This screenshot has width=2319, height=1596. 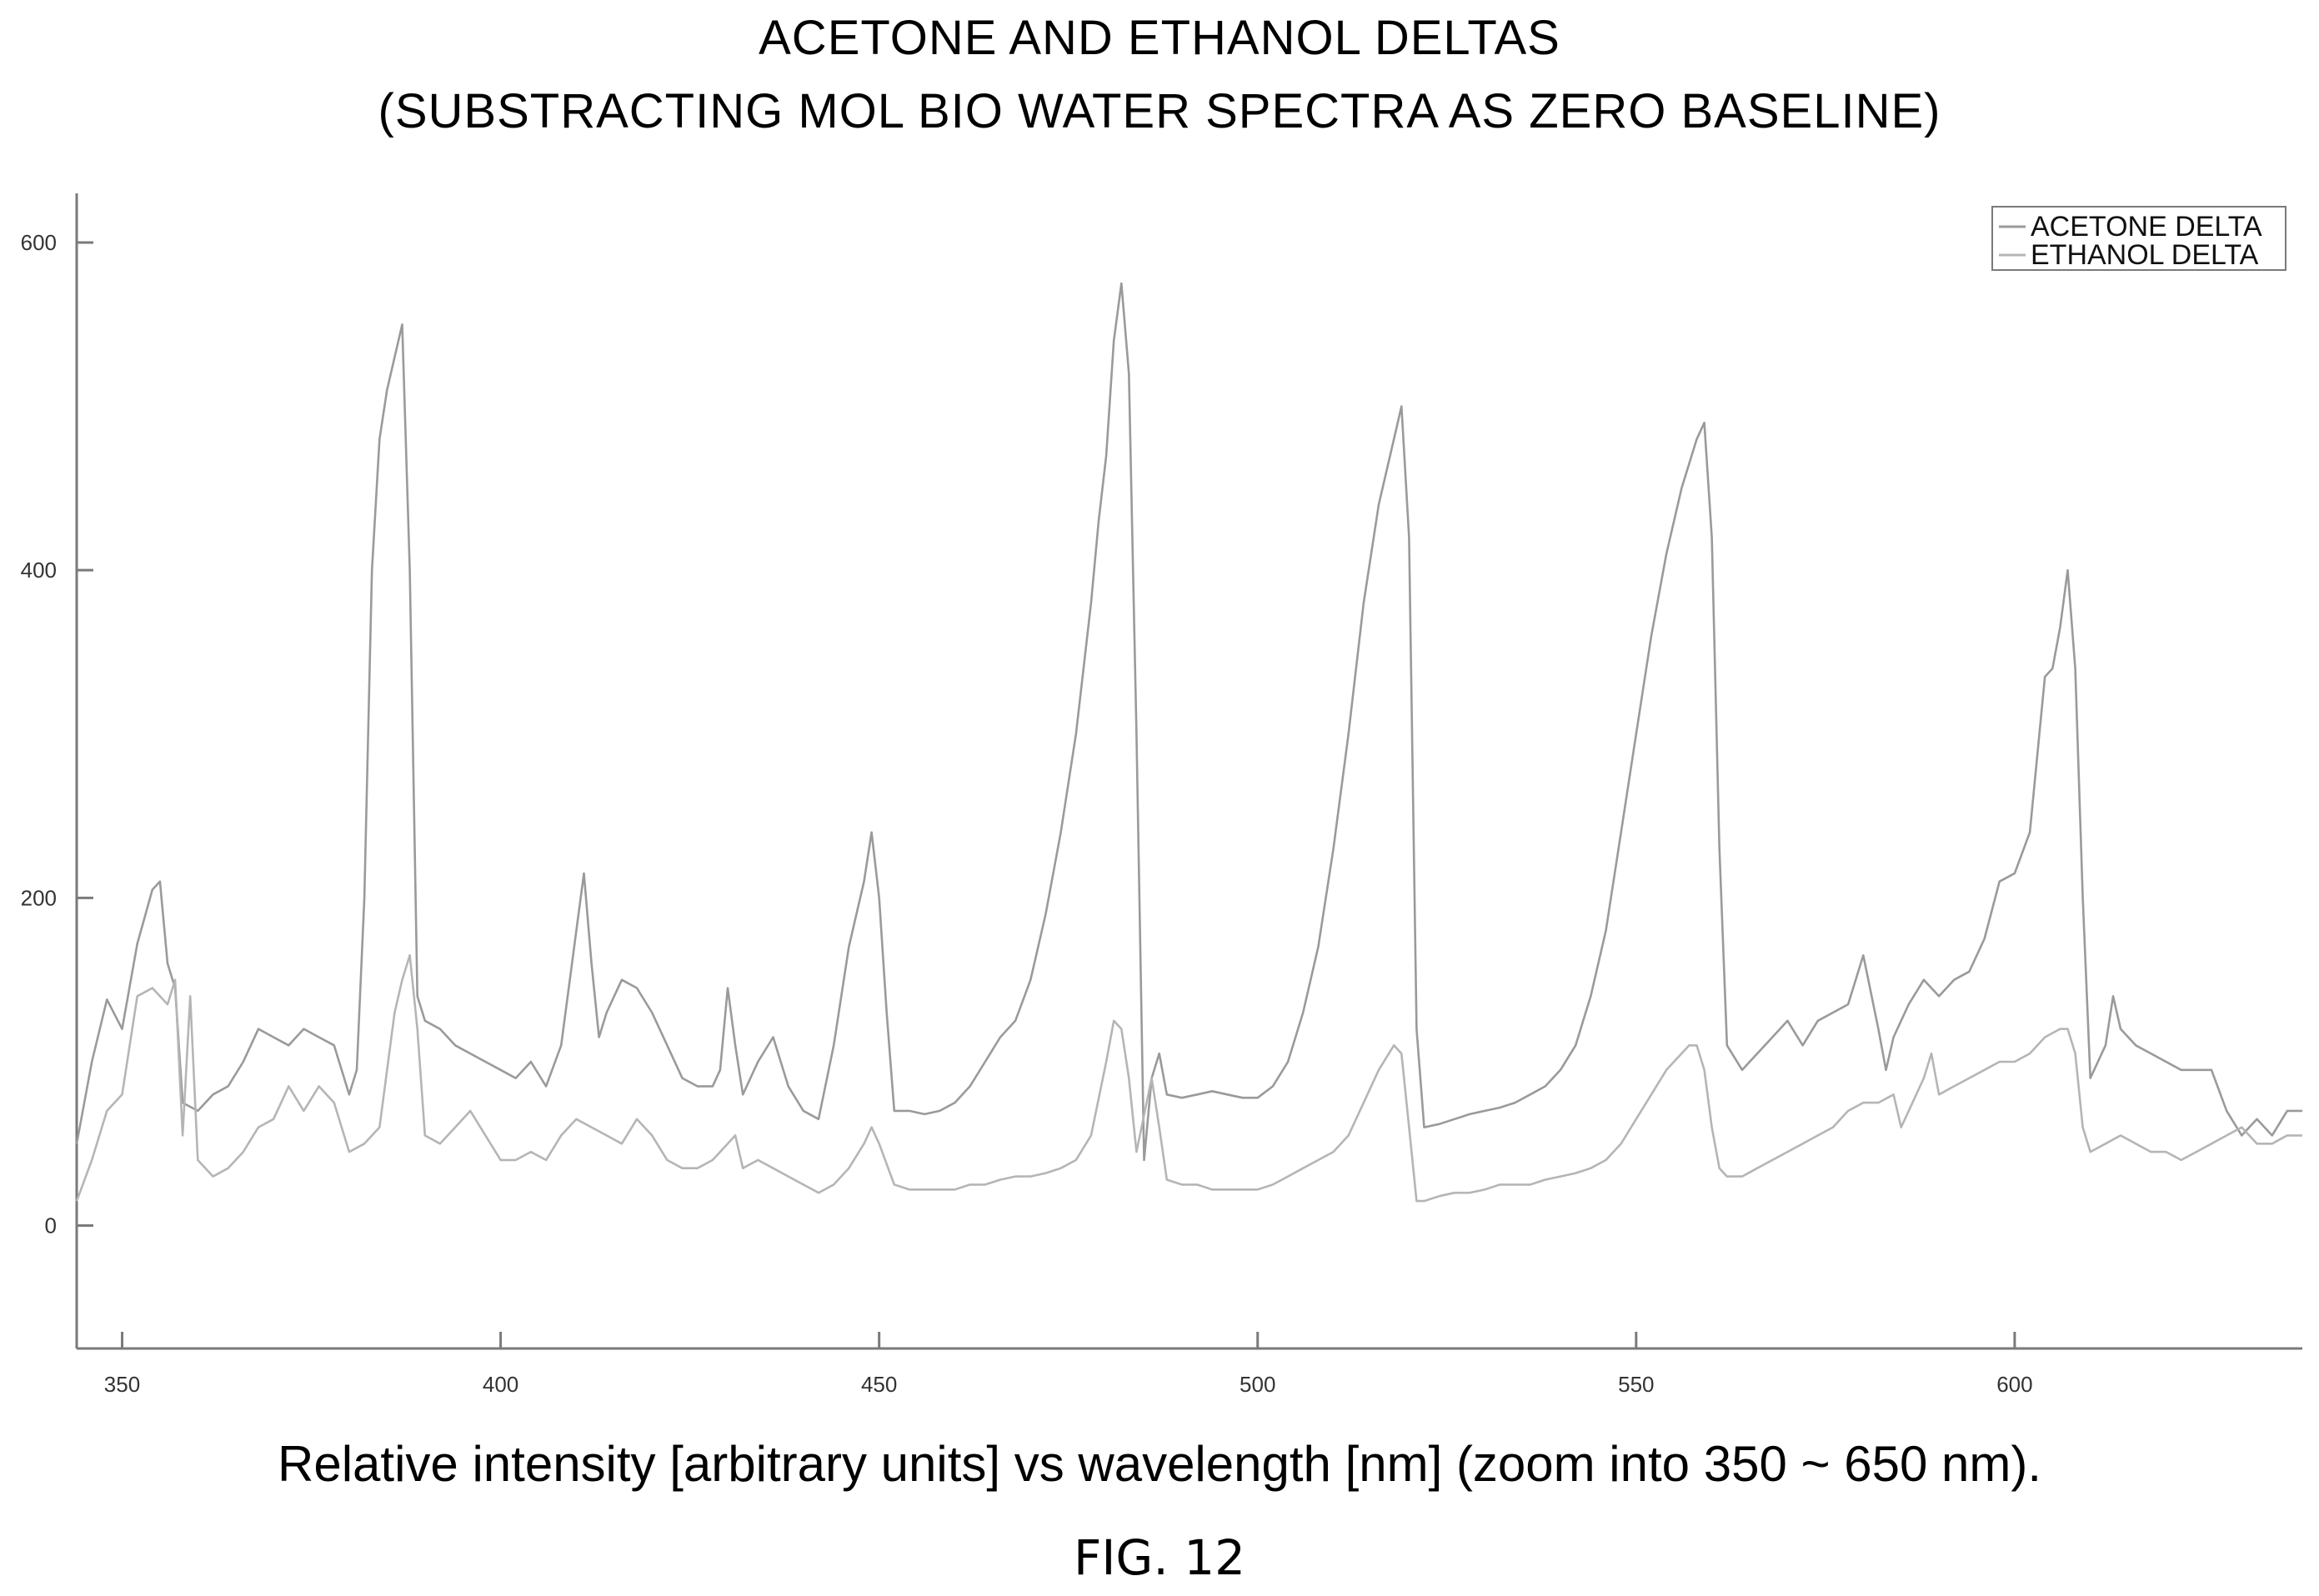 I want to click on legend-label: ACETONE DELTA, so click(x=2146, y=227).